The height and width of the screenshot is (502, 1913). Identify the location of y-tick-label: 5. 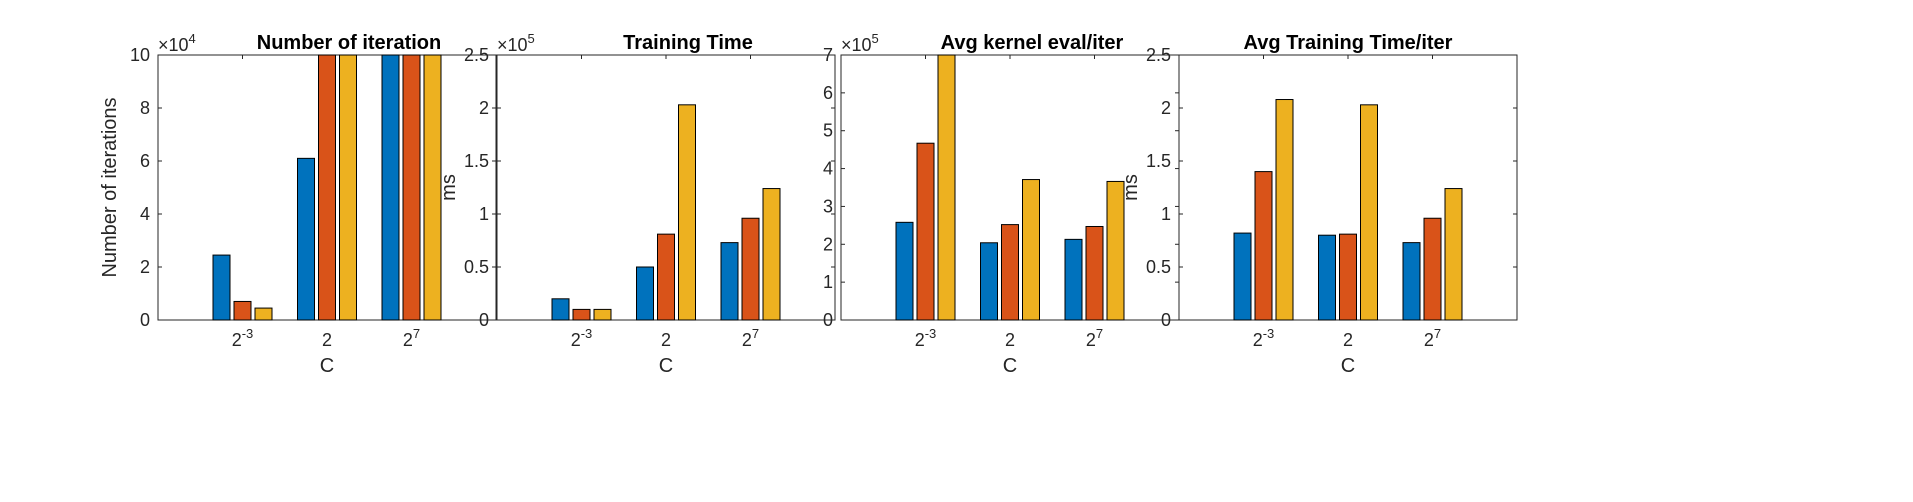
(828, 131).